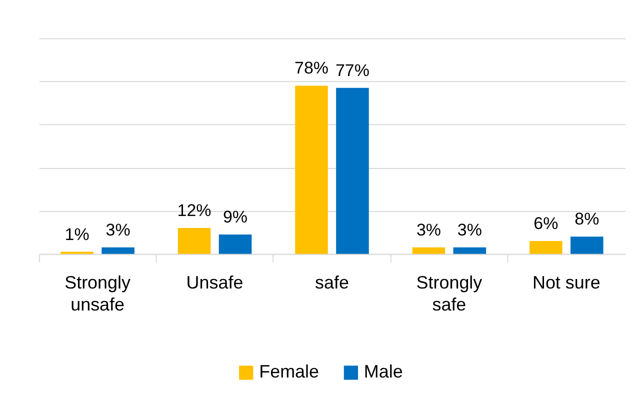 Image resolution: width=640 pixels, height=412 pixels. Describe the element at coordinates (215, 282) in the screenshot. I see `x-tick-label: Unsafe` at that location.